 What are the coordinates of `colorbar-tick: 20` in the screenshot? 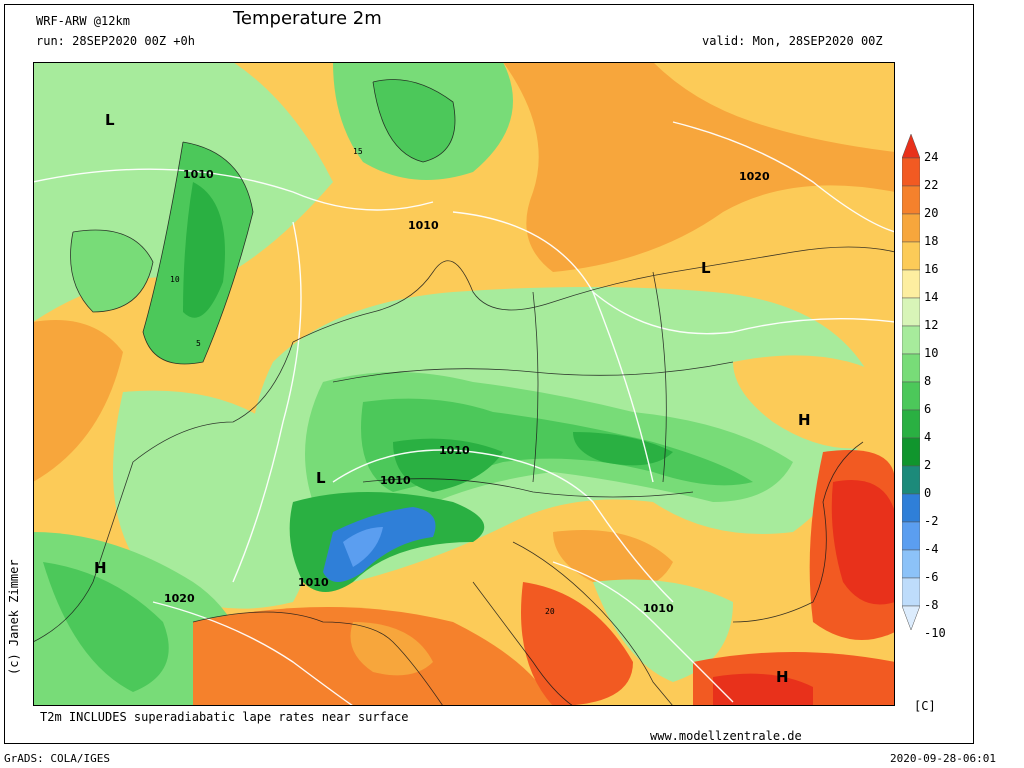 It's located at (931, 213).